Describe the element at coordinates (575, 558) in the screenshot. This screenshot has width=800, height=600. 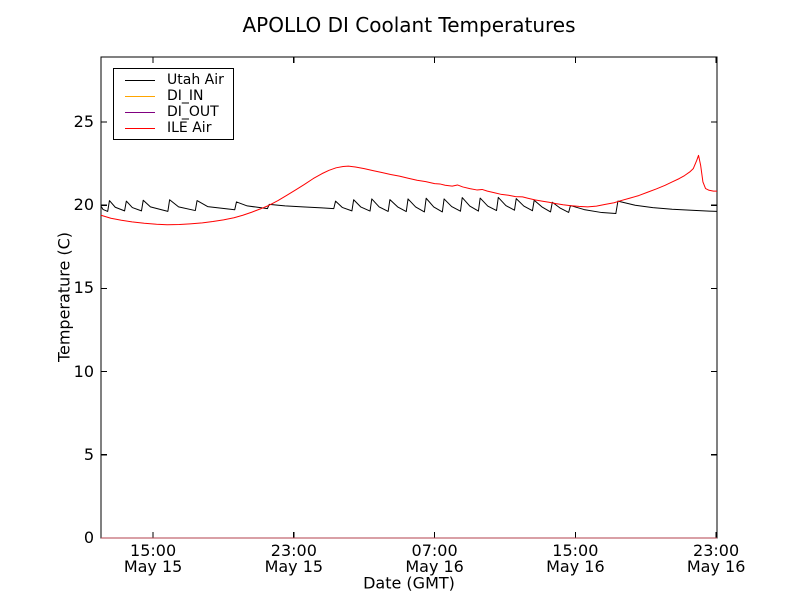
I see `x-tick-label: 15:00 May 16` at that location.